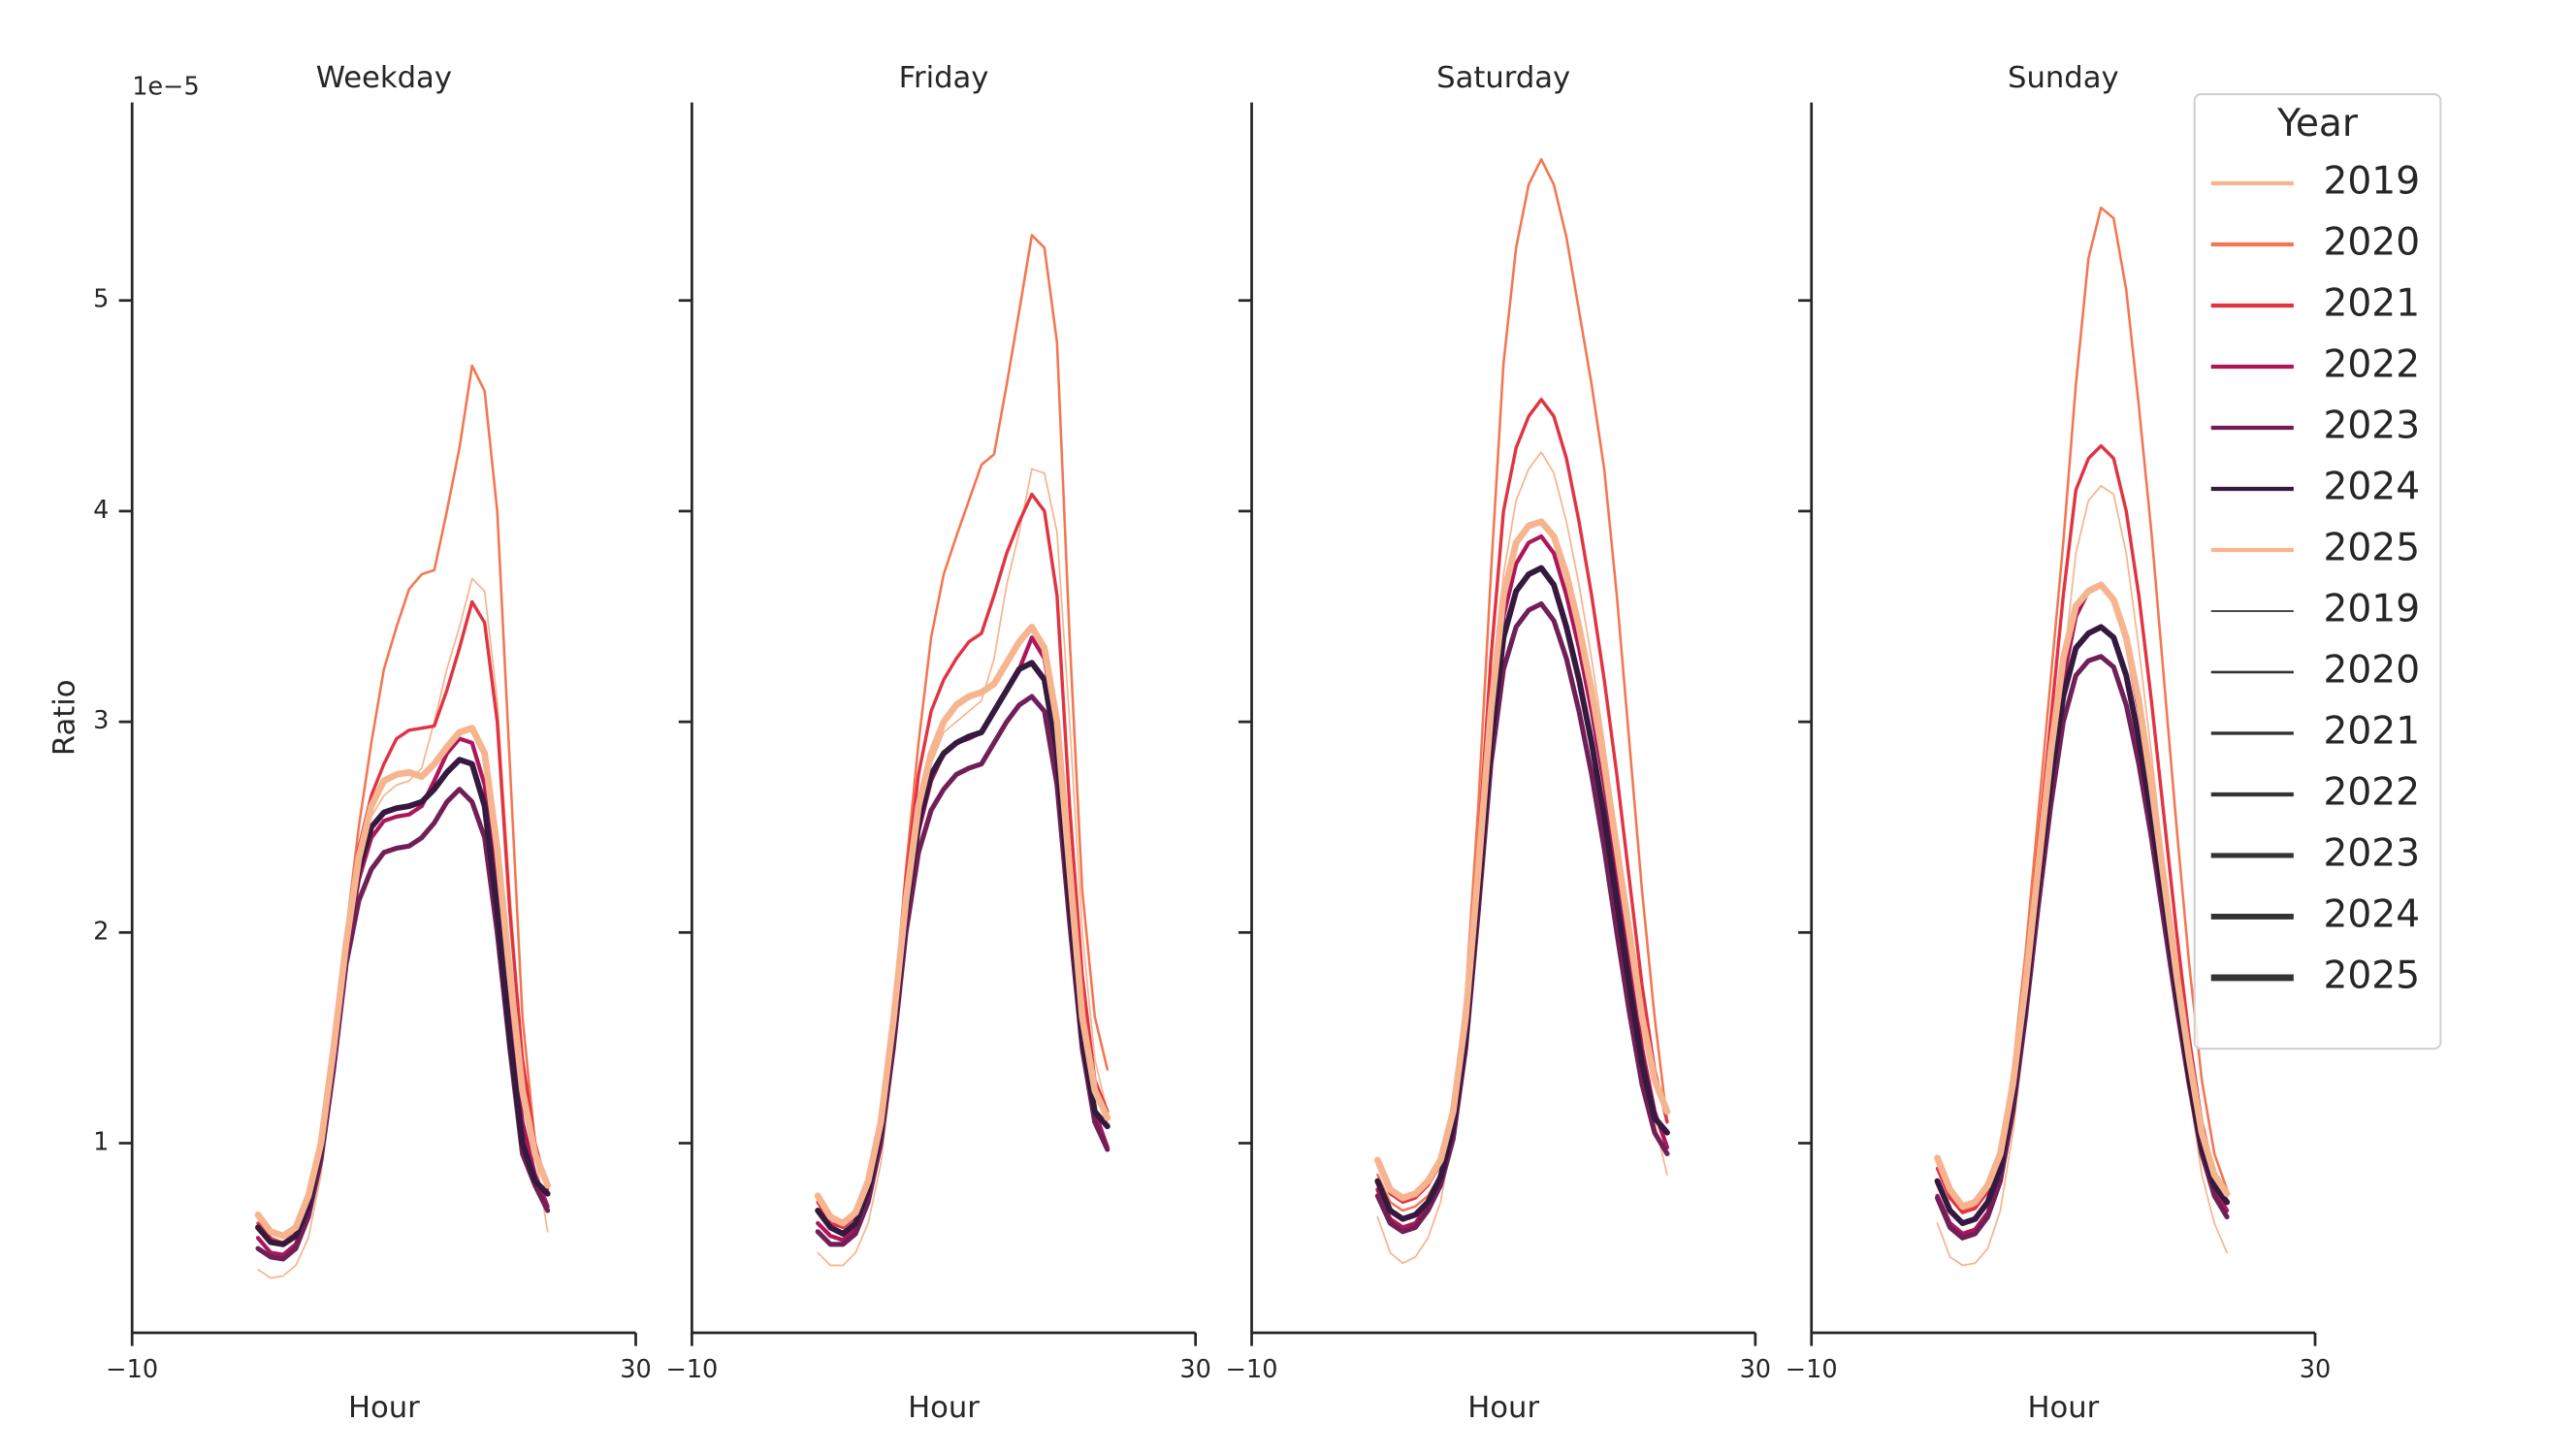 Image resolution: width=2576 pixels, height=1455 pixels. What do you see at coordinates (101, 510) in the screenshot?
I see `y-tick-label: 4` at bounding box center [101, 510].